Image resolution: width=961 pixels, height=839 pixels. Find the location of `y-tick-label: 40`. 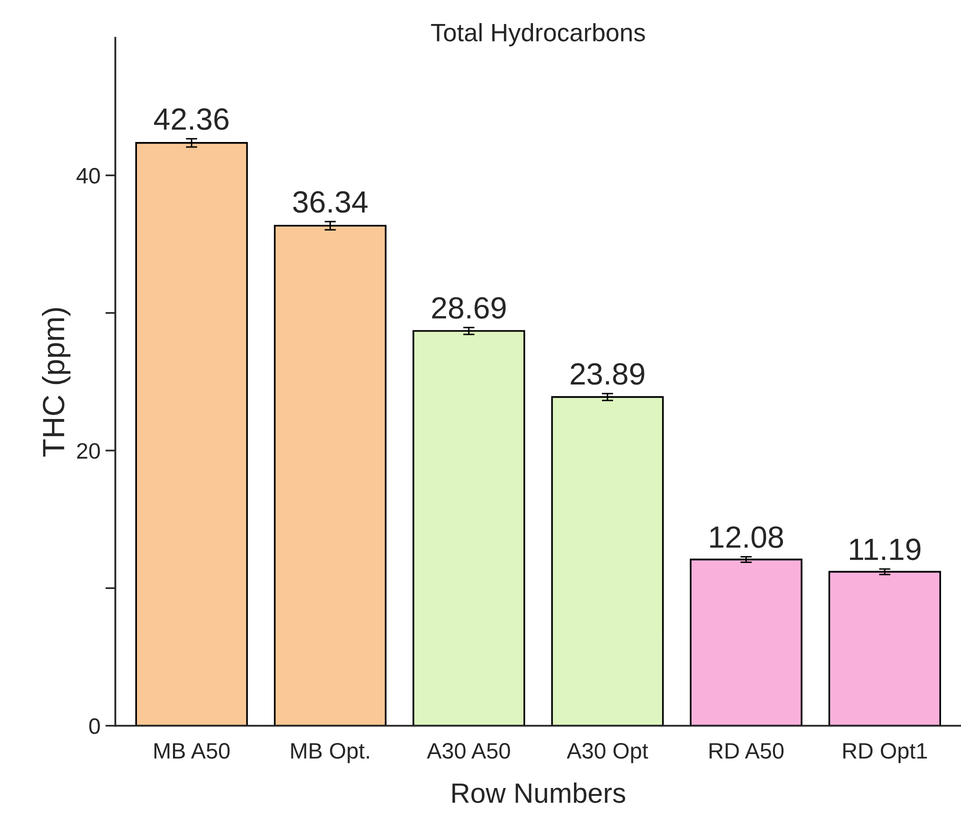

y-tick-label: 40 is located at coordinates (88, 176).